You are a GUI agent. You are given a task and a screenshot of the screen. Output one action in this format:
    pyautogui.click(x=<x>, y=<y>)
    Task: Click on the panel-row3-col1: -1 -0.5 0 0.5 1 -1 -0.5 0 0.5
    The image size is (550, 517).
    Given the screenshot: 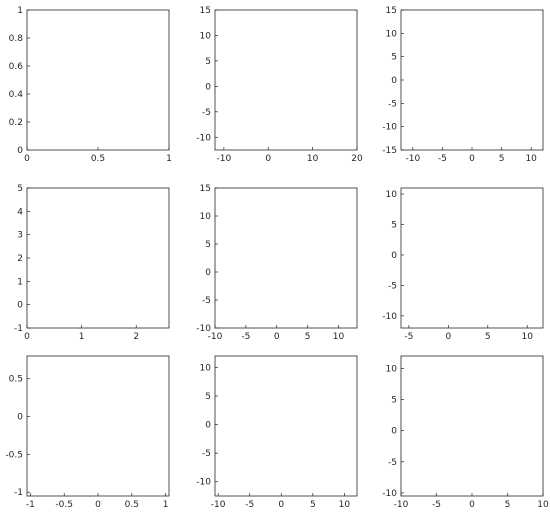 What is the action you would take?
    pyautogui.click(x=87, y=432)
    